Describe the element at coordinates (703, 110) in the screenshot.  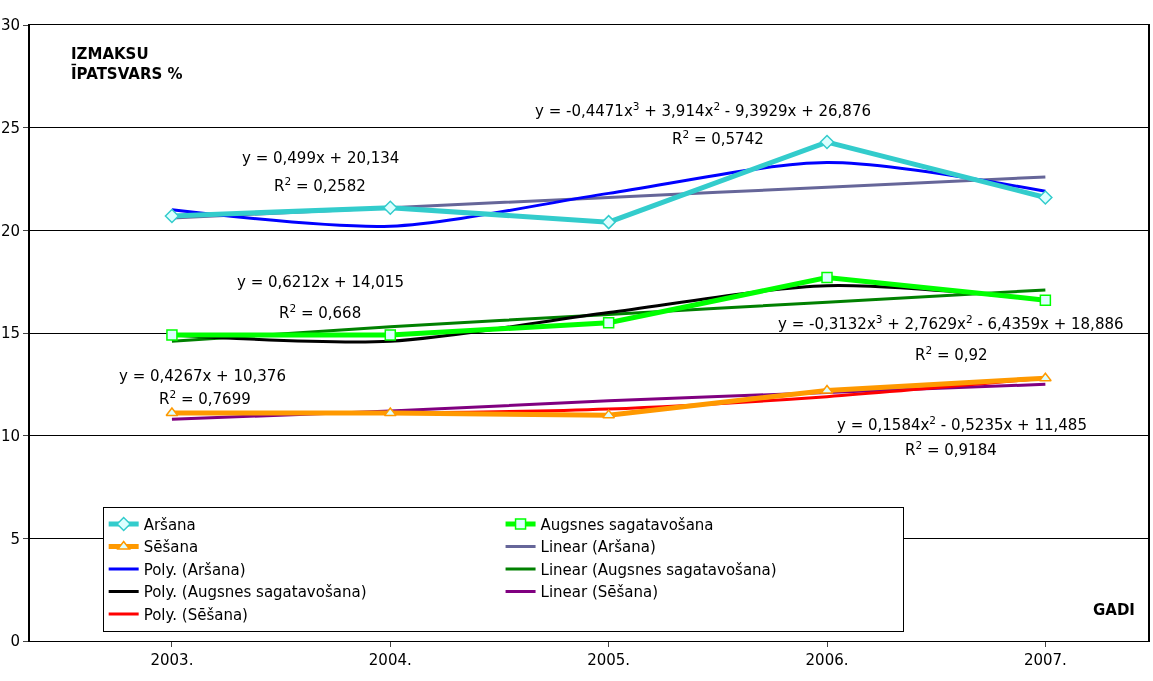
I see `annotation: y = -0,4471x$^{3}$ + 3,914x$^{2}$ - 9,3929x + 26,876` at that location.